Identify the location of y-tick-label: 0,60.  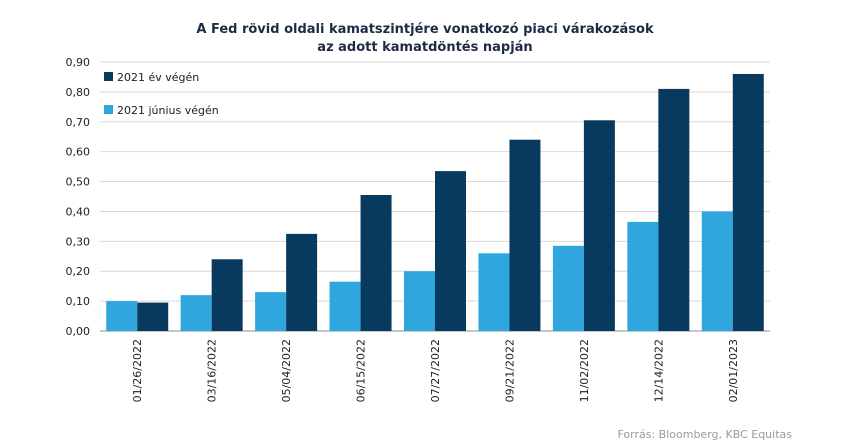
(78, 152).